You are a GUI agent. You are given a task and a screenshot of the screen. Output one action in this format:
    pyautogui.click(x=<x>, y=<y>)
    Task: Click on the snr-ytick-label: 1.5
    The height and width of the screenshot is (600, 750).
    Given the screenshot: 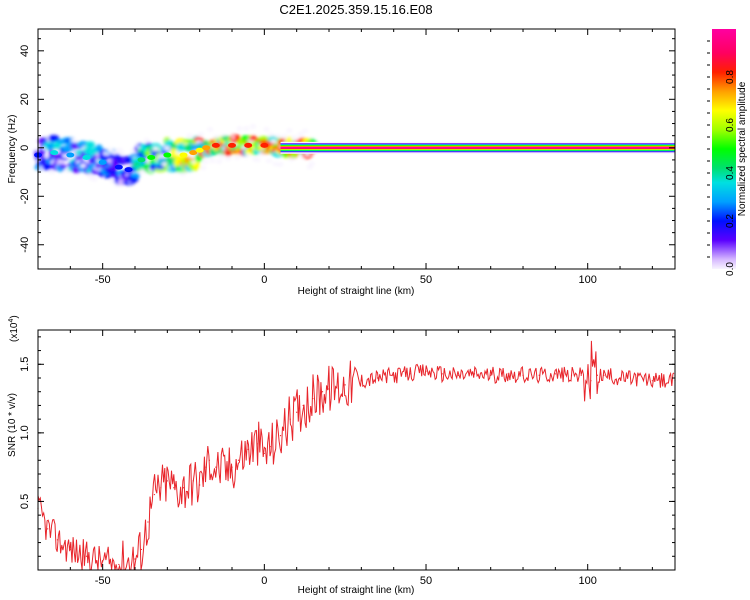 What is the action you would take?
    pyautogui.click(x=25, y=364)
    